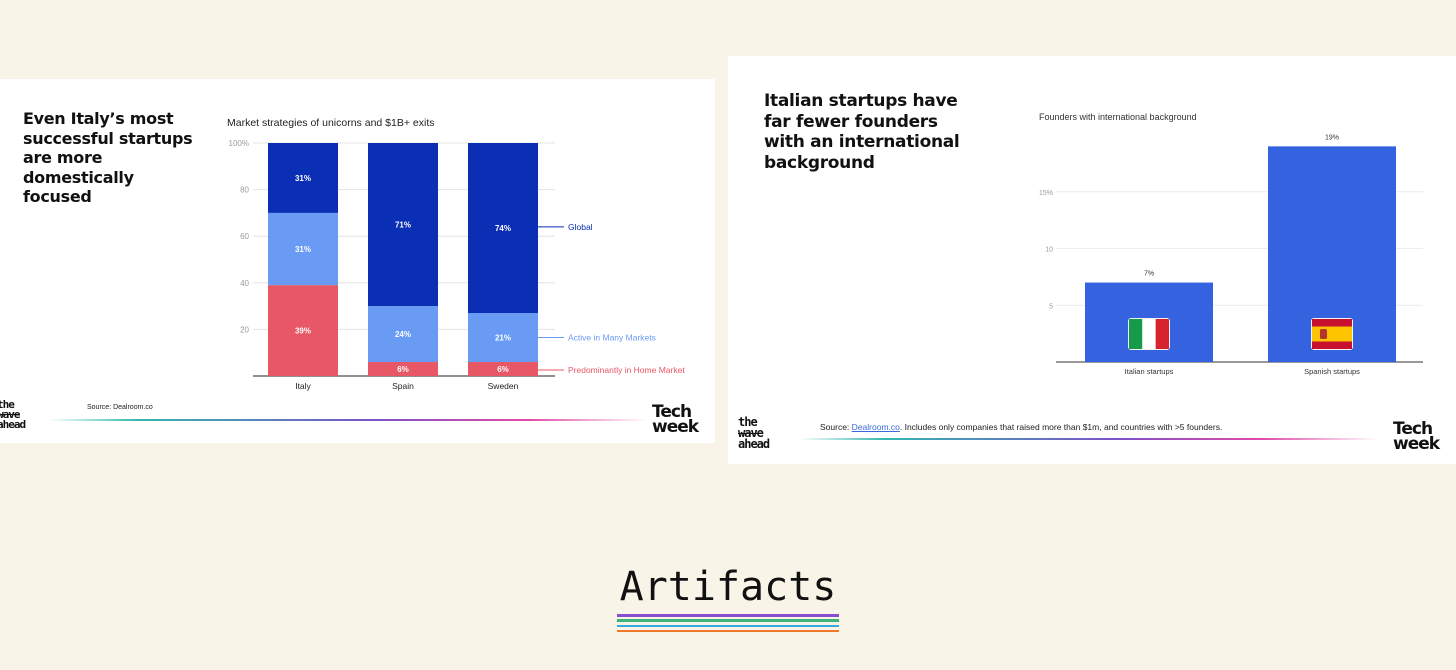  Describe the element at coordinates (1323, 334) in the screenshot. I see `flag-emblem` at that location.